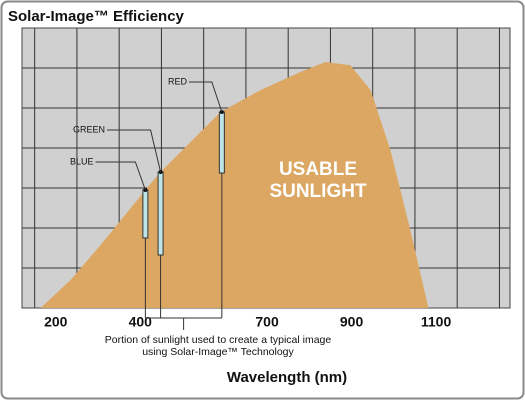 Image resolution: width=525 pixels, height=400 pixels. Describe the element at coordinates (218, 352) in the screenshot. I see `annotation: using Solar-Image™ Technology` at that location.